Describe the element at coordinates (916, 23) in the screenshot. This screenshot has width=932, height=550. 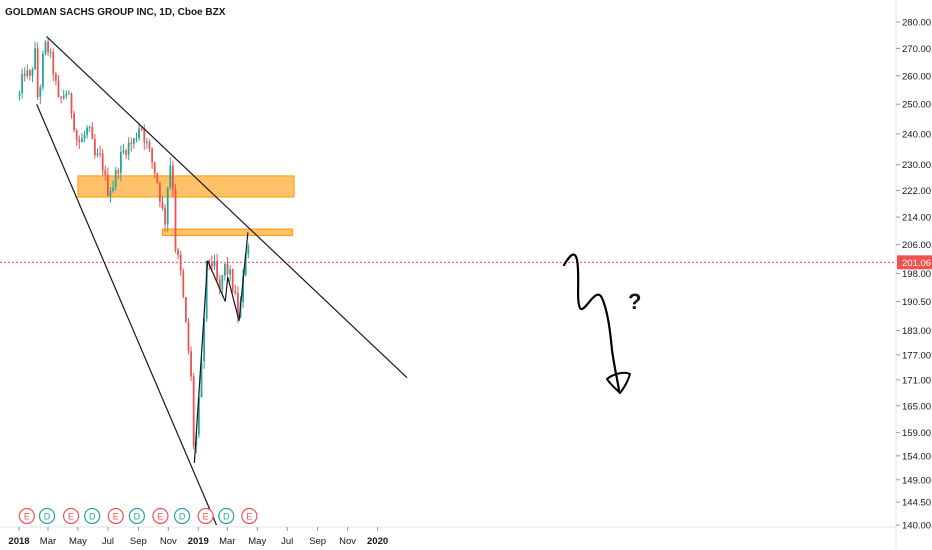
I see `y-tick-label: 280.00` at that location.